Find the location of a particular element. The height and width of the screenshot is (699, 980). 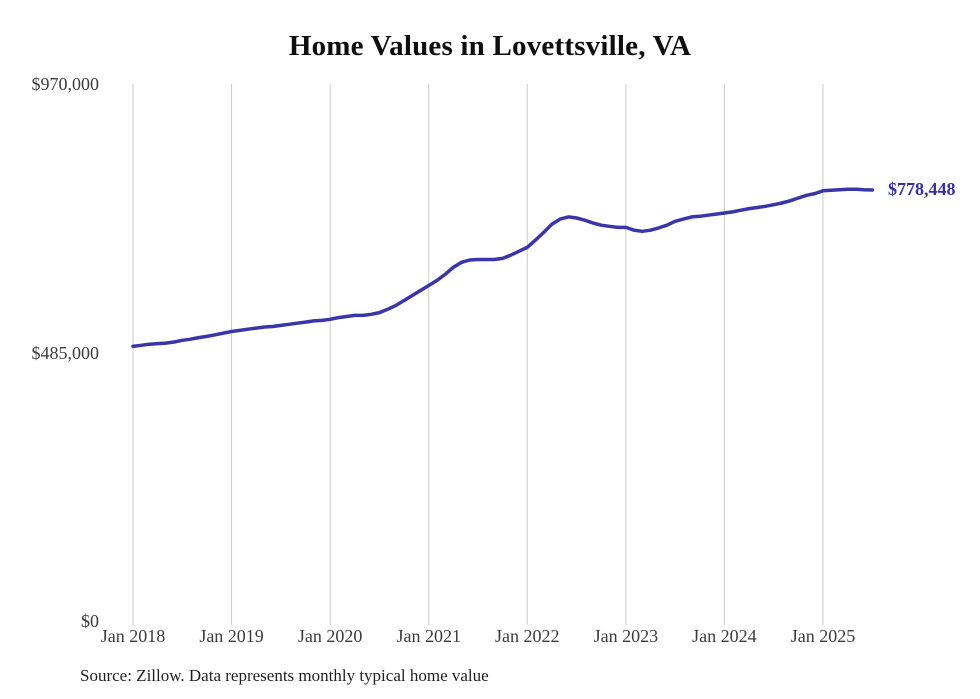

current-value-label: $778,448 is located at coordinates (922, 189).